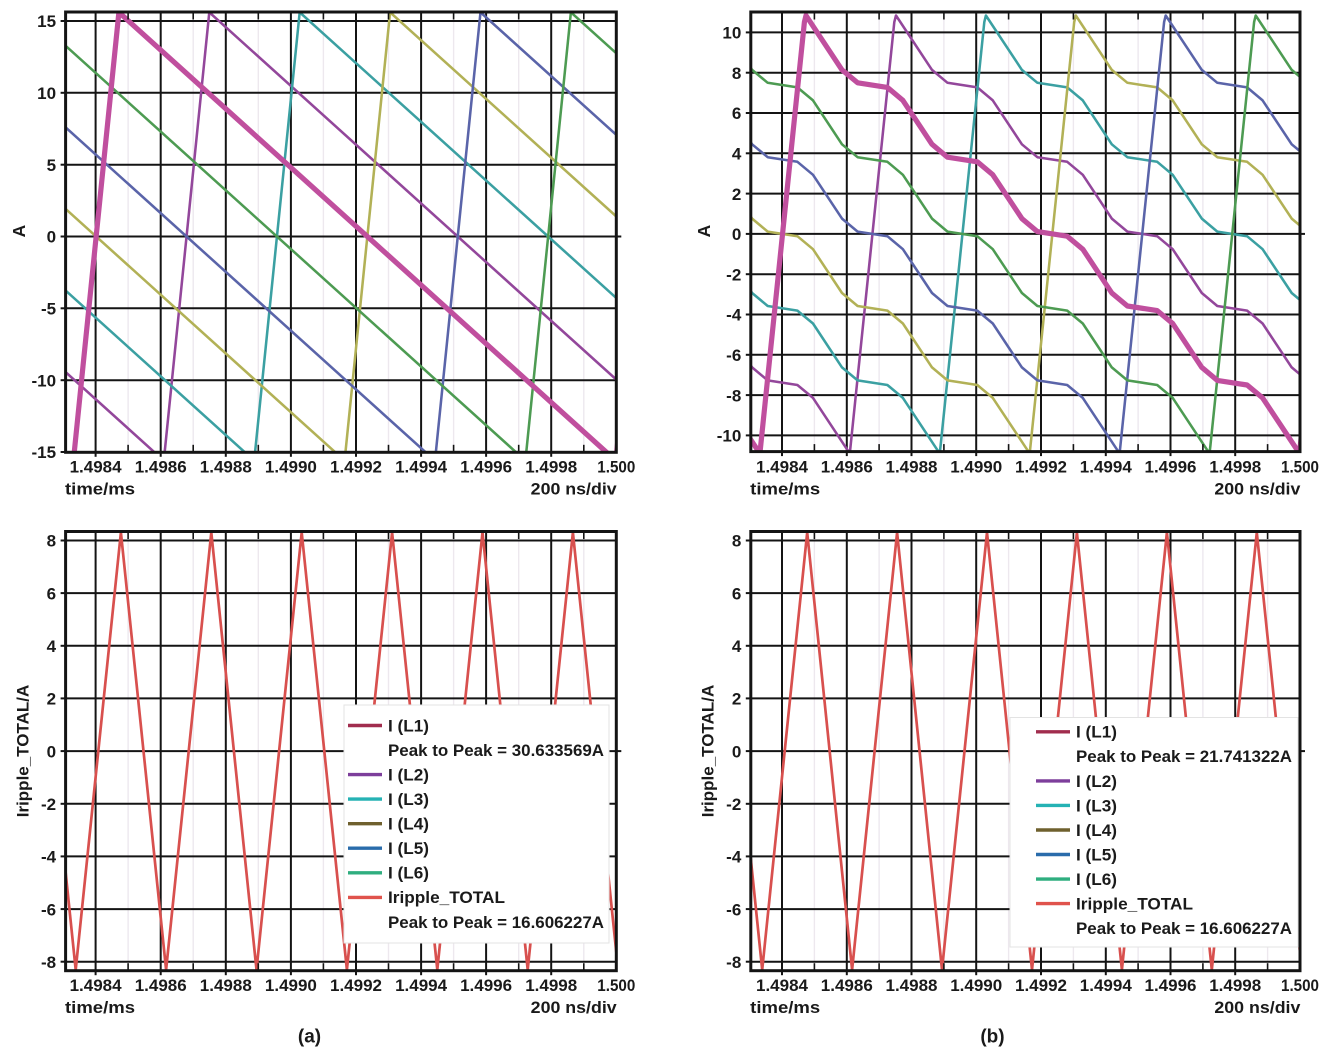  Describe the element at coordinates (44, 452) in the screenshot. I see `svg-text: -15` at that location.